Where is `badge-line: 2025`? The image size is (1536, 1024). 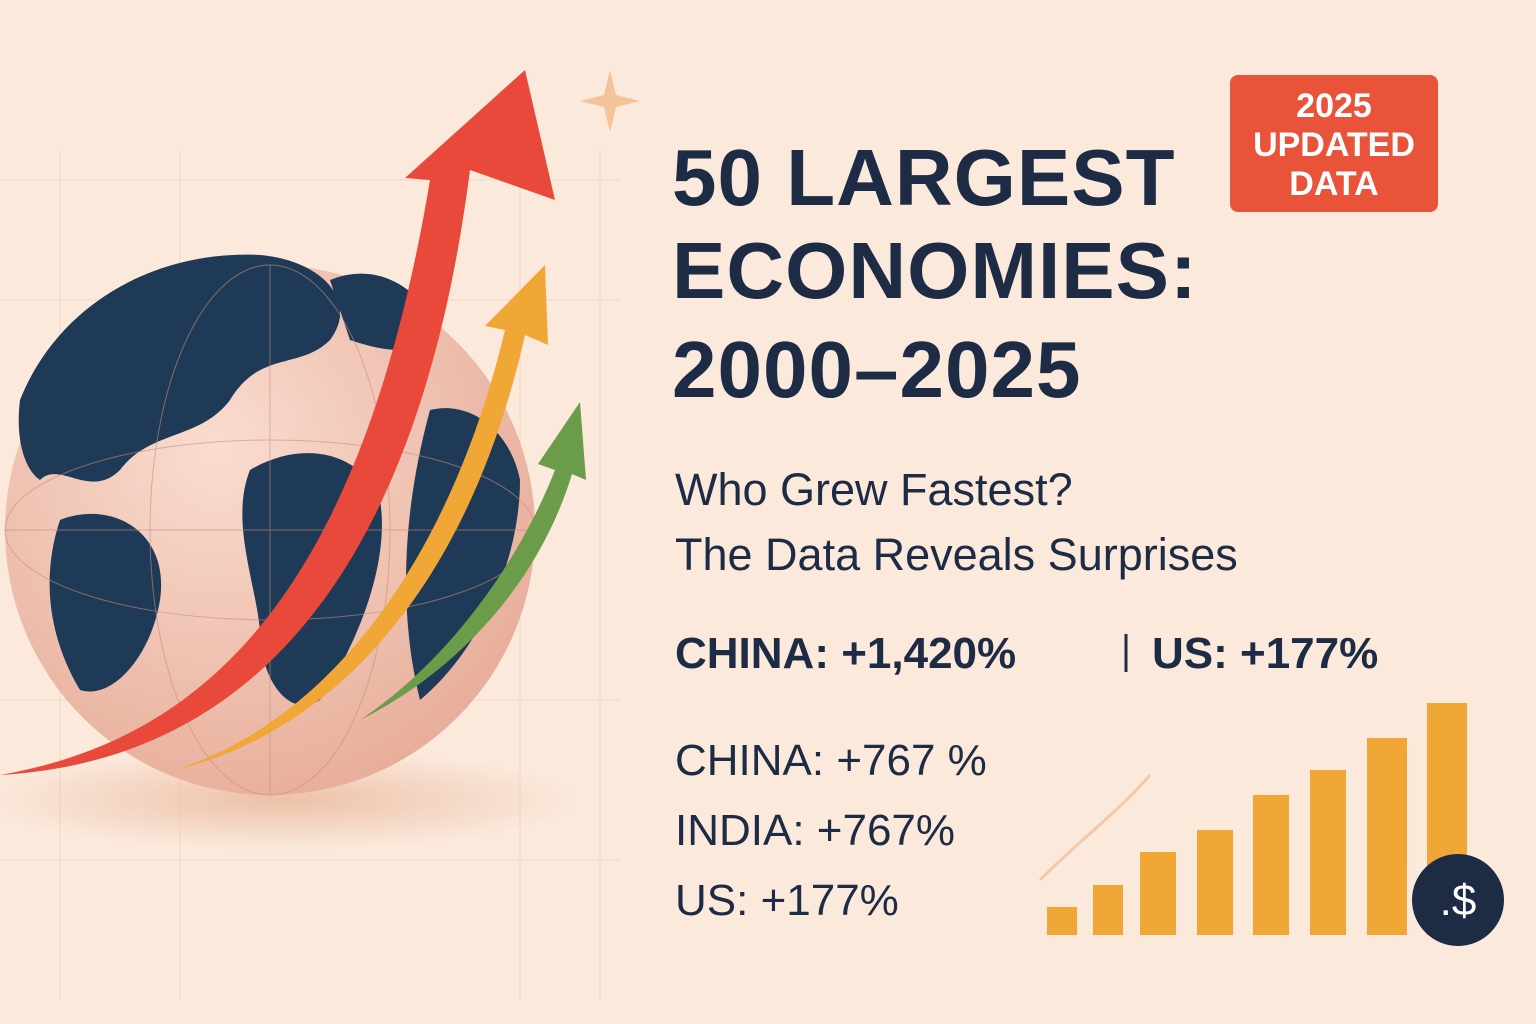
badge-line: 2025 is located at coordinates (1334, 106).